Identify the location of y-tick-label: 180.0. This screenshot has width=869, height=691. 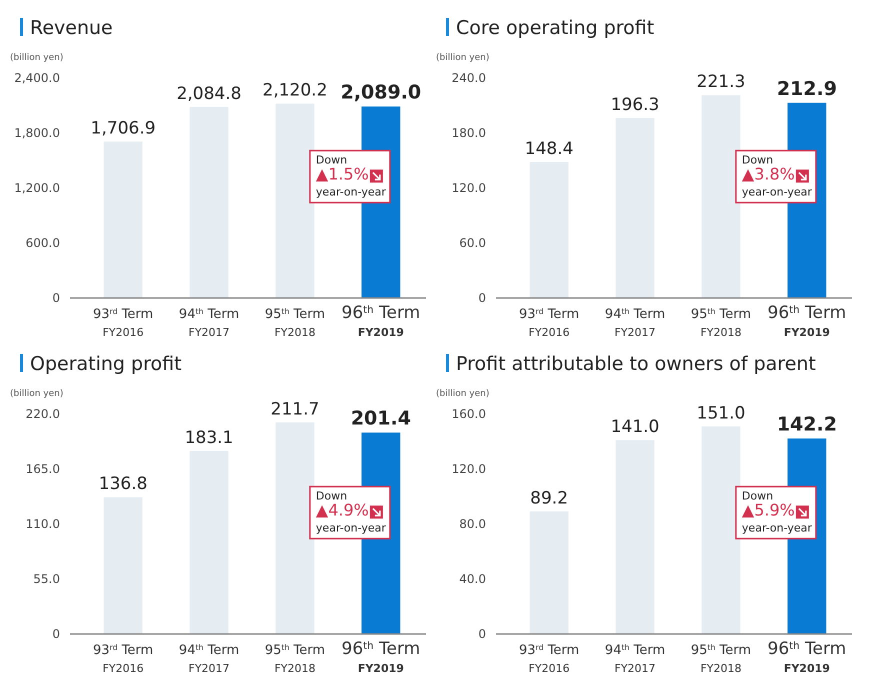
(469, 133).